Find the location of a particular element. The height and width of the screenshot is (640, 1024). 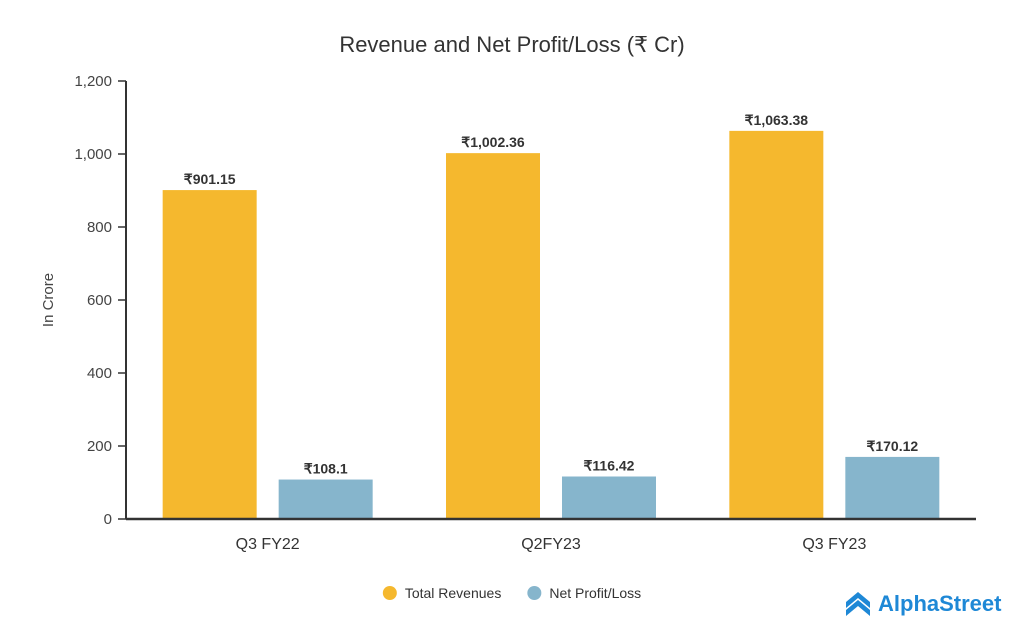

brand-name: AlphaStreet is located at coordinates (940, 603).